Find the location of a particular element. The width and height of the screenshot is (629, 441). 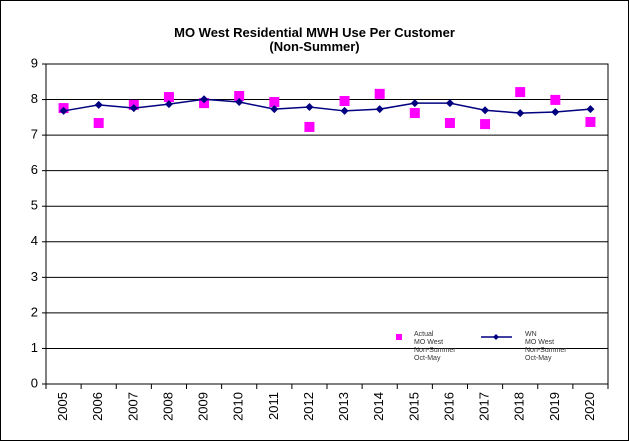

x-tick-label: 2012 is located at coordinates (308, 406).